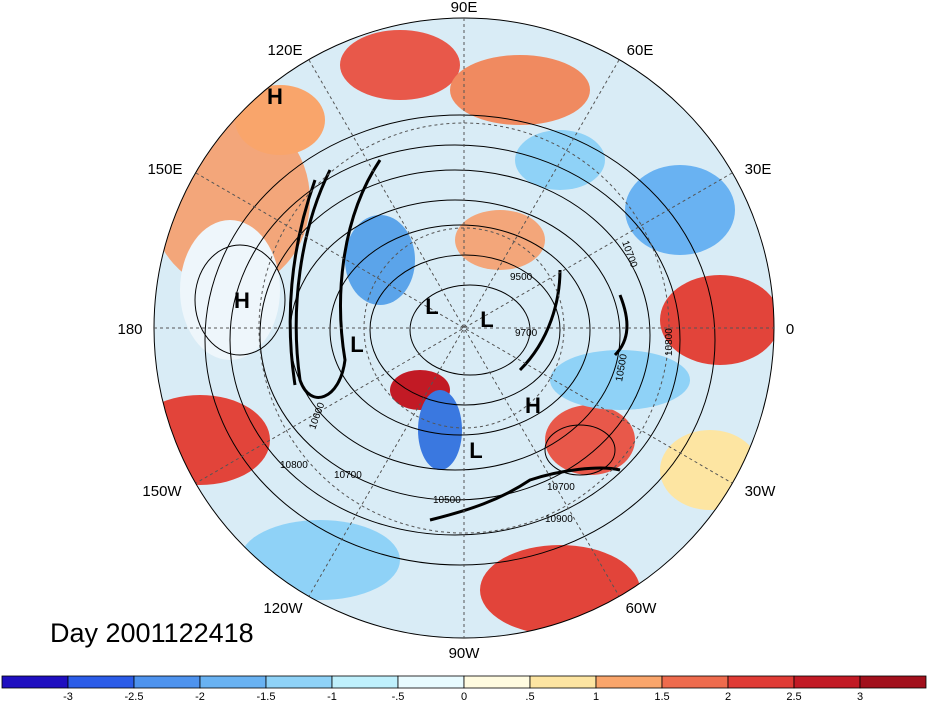 The image size is (928, 702). I want to click on colorbar-labels: -3 -2.5 -2 -1.5 -1 -.5 0 .5 1 1.5 2 2.5 3, so click(463, 696).